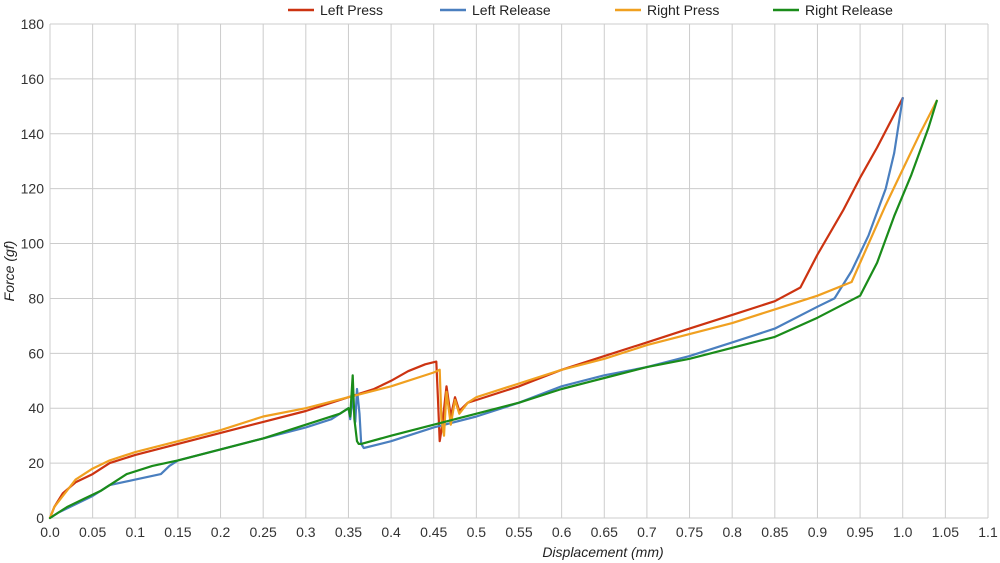 Image resolution: width=1000 pixels, height=563 pixels. What do you see at coordinates (9, 271) in the screenshot?
I see `y-axis-title: Force (gf)` at bounding box center [9, 271].